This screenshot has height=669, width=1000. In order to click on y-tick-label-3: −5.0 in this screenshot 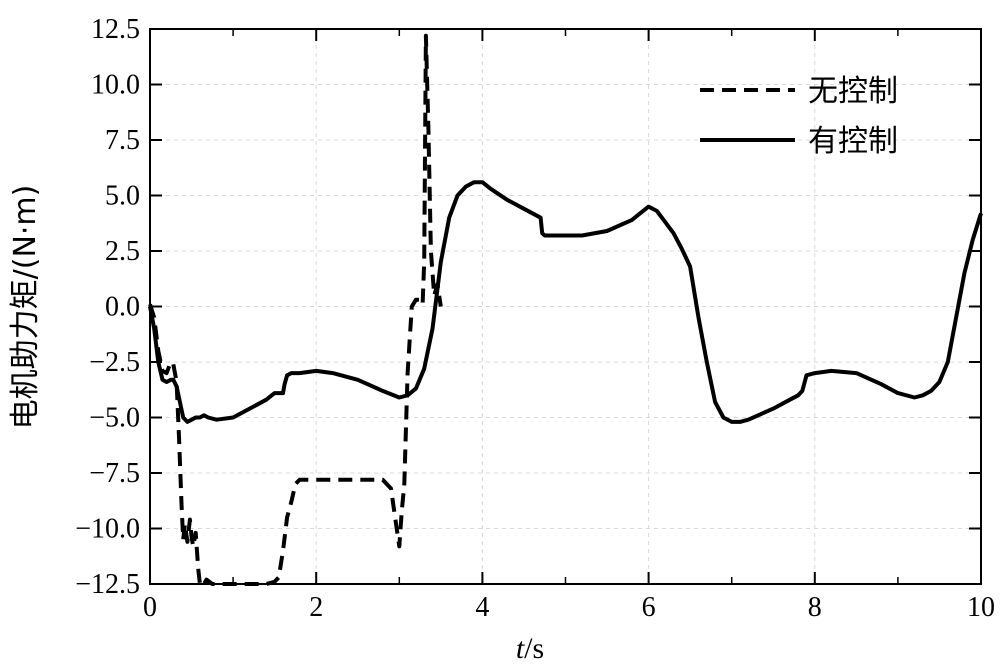, I will do `click(114, 418)`.